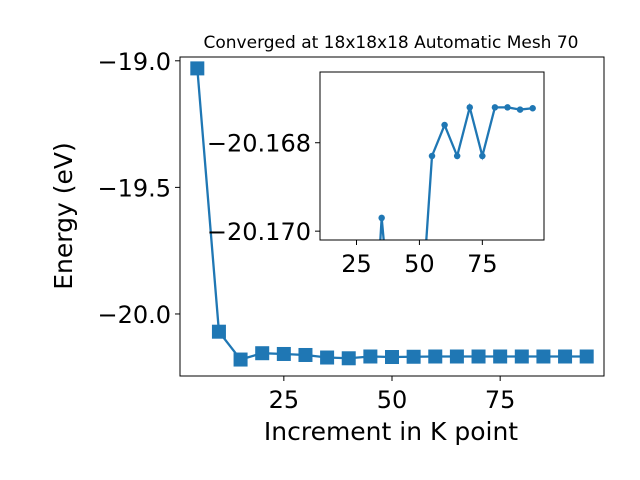 Image resolution: width=640 pixels, height=480 pixels. I want to click on inset-x-tick-label: 50, so click(419, 264).